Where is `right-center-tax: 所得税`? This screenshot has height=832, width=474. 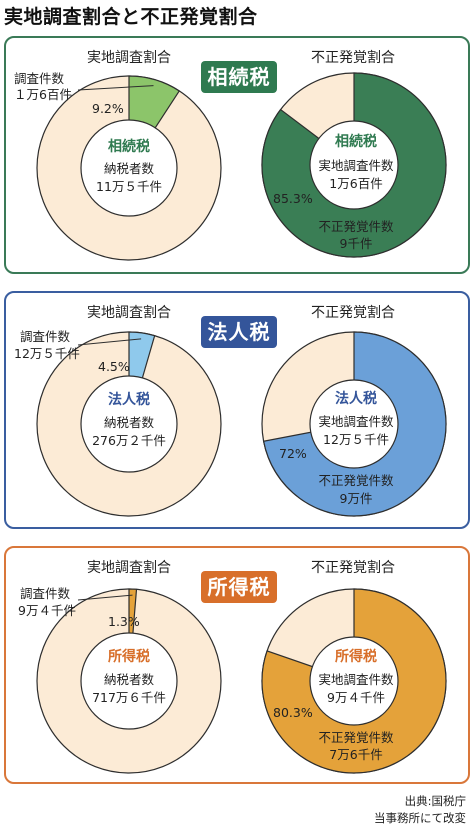
right-center-tax: 所得税 is located at coordinates (356, 657).